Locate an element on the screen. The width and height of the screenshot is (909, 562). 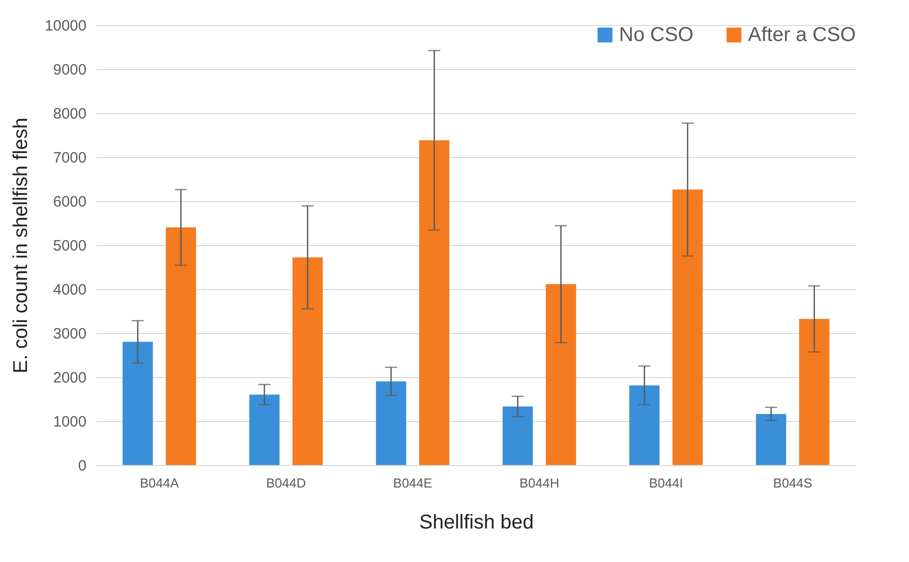
y-tick-label: 10000 is located at coordinates (65, 26).